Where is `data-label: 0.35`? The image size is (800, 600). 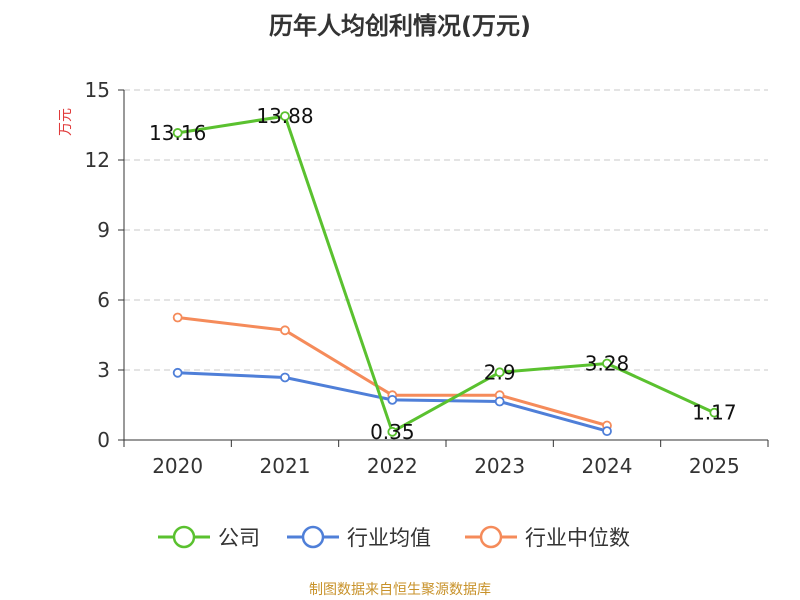 data-label: 0.35 is located at coordinates (392, 432).